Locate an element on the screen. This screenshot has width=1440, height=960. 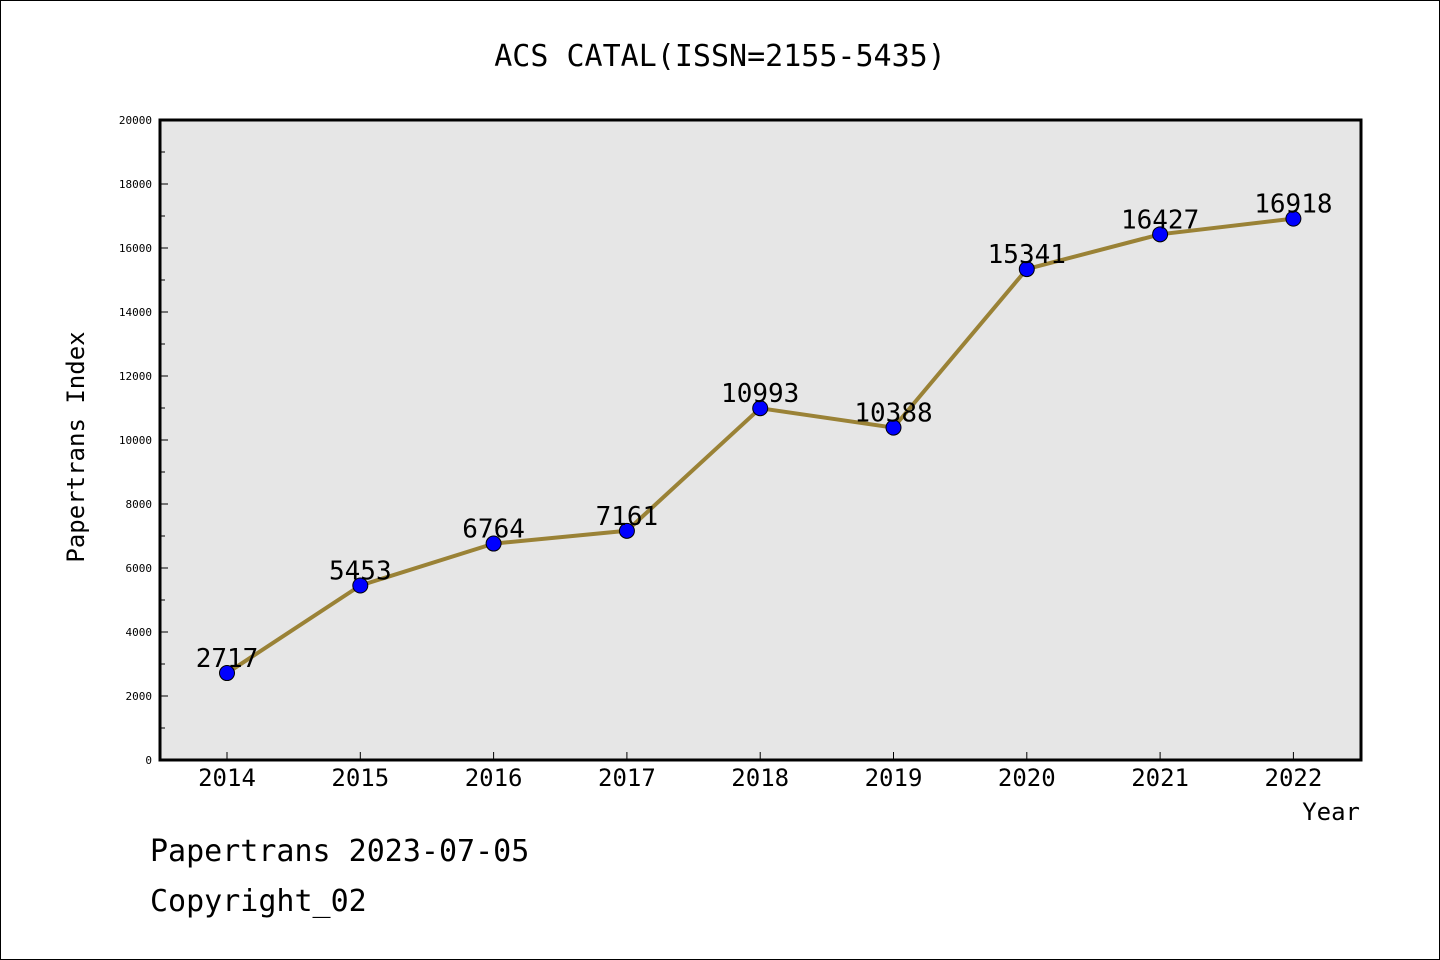
x-tick-label: 2015 is located at coordinates (360, 778).